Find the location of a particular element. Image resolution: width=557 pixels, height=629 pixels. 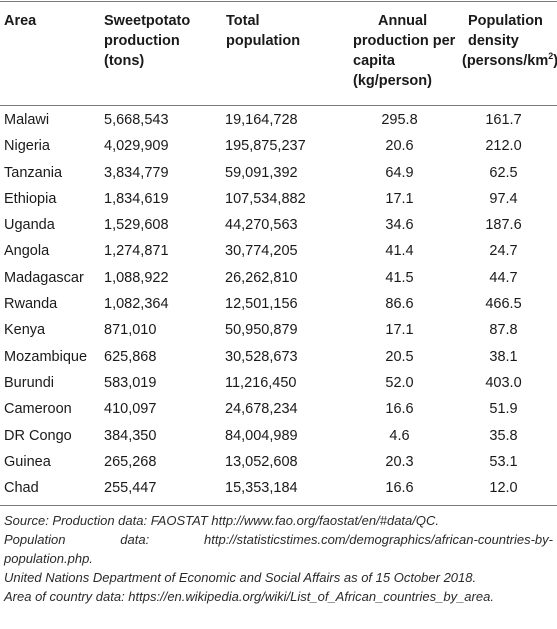

cell-area: Malawi is located at coordinates (27, 120).